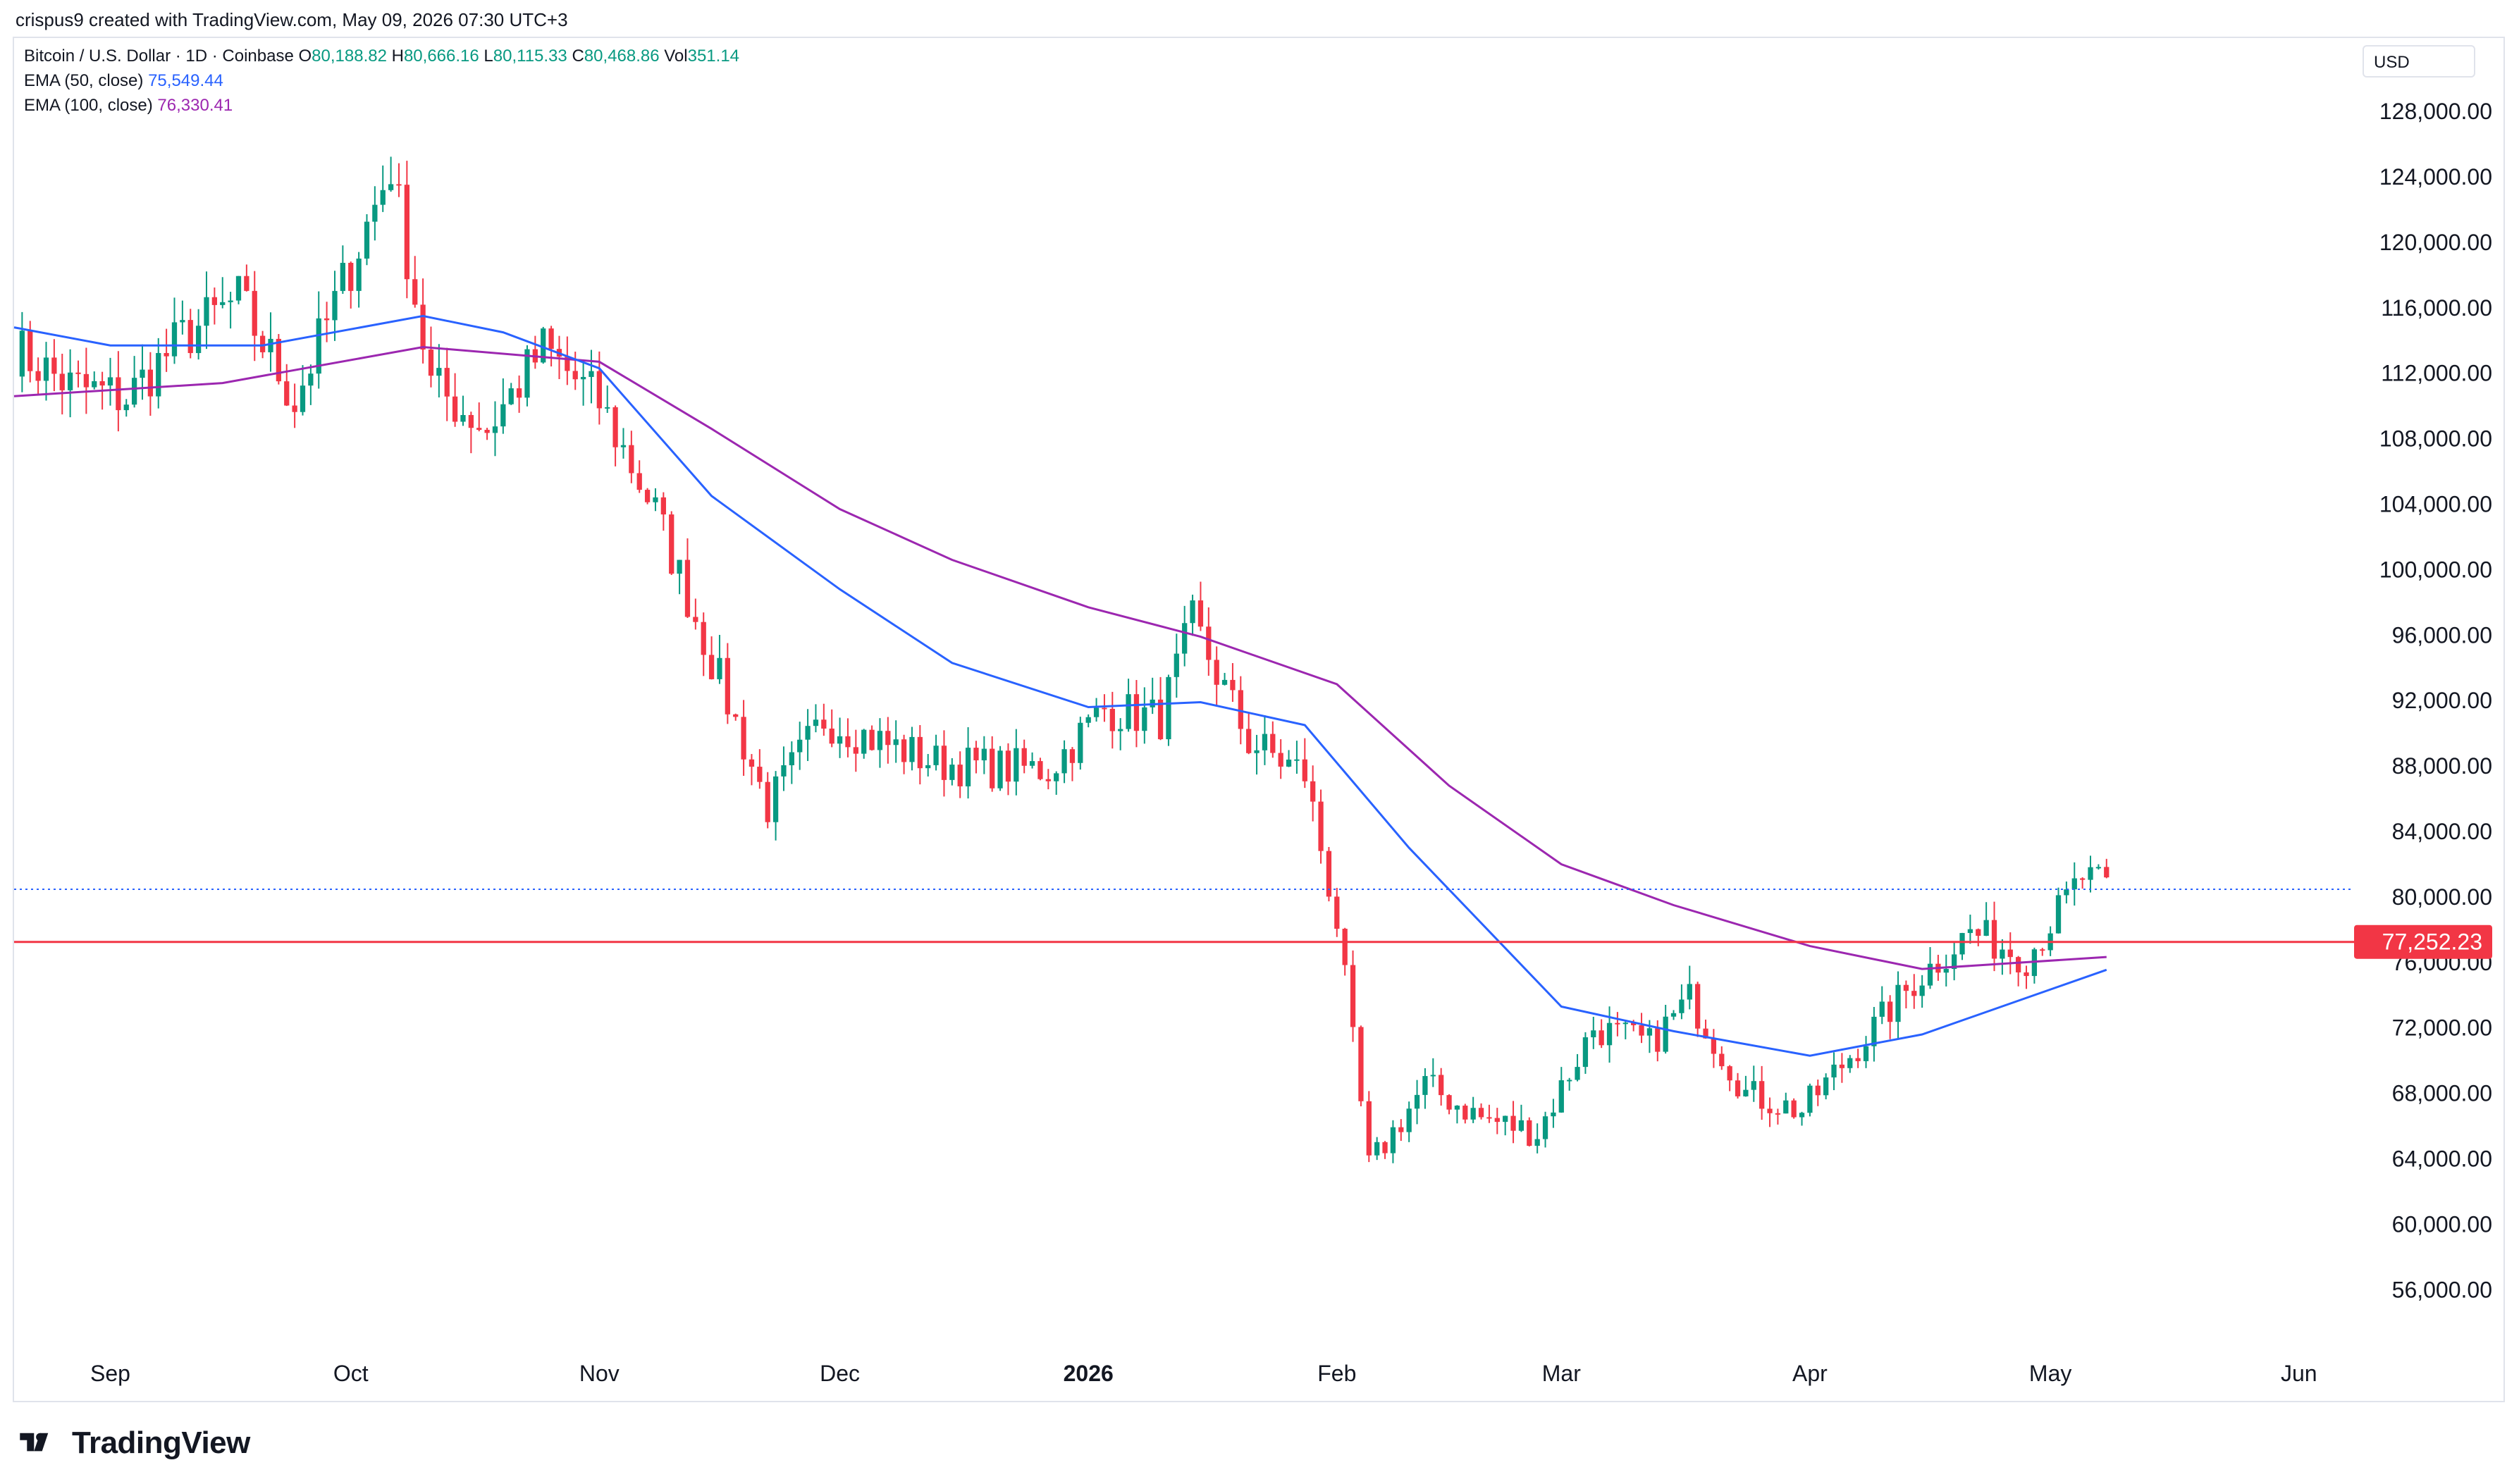  Describe the element at coordinates (840, 1373) in the screenshot. I see `time-tick-label: Dec` at that location.